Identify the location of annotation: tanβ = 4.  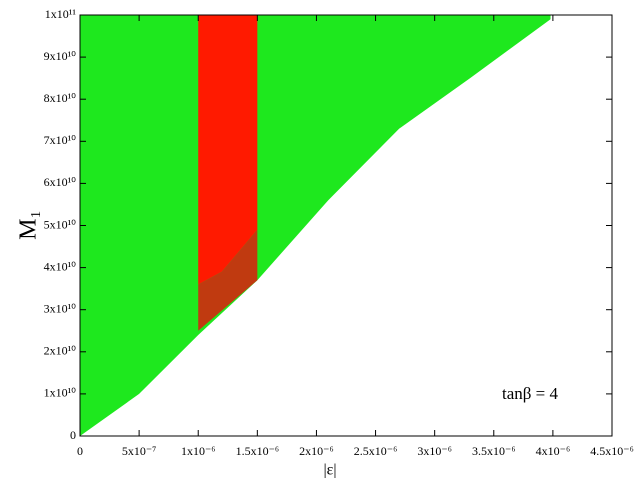
(530, 393).